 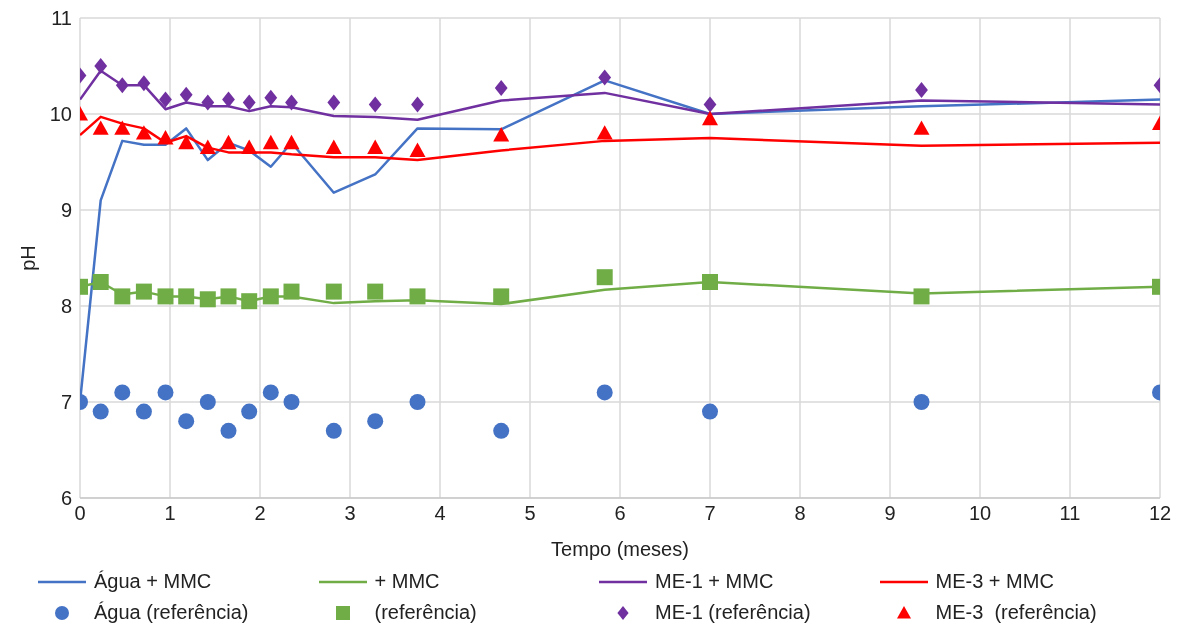 What do you see at coordinates (620, 513) in the screenshot?
I see `x-tick-label: 6` at bounding box center [620, 513].